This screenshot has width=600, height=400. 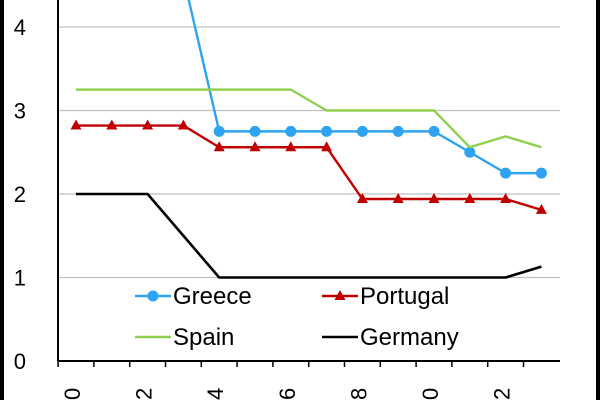 I want to click on legend-item-spain: Spain, so click(x=184, y=337).